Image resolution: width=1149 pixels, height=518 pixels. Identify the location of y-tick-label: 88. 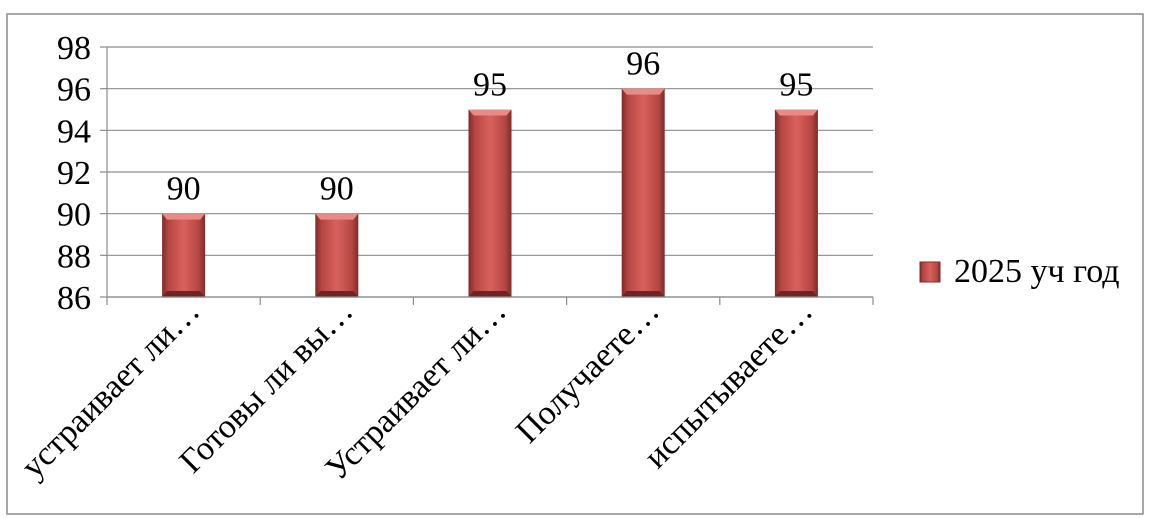
(74, 256).